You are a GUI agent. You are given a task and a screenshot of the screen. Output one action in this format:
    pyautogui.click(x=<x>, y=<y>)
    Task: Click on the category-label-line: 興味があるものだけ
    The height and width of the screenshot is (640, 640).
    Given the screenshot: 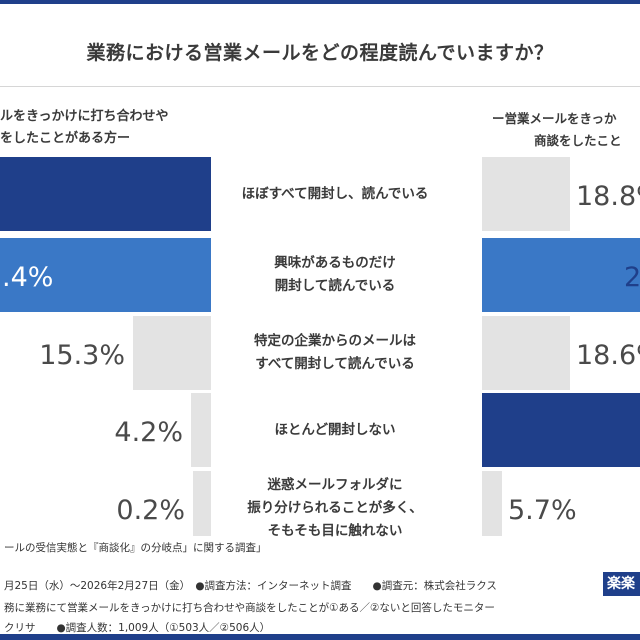 What is the action you would take?
    pyautogui.click(x=335, y=263)
    